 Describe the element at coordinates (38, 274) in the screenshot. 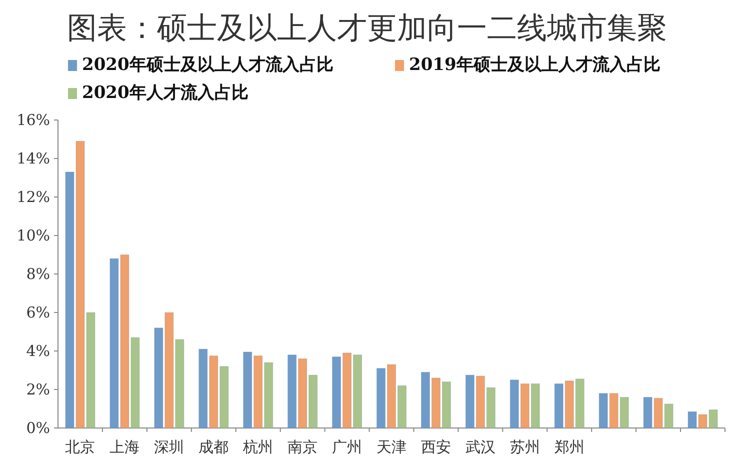

I see `y-tick-label: 8%` at that location.